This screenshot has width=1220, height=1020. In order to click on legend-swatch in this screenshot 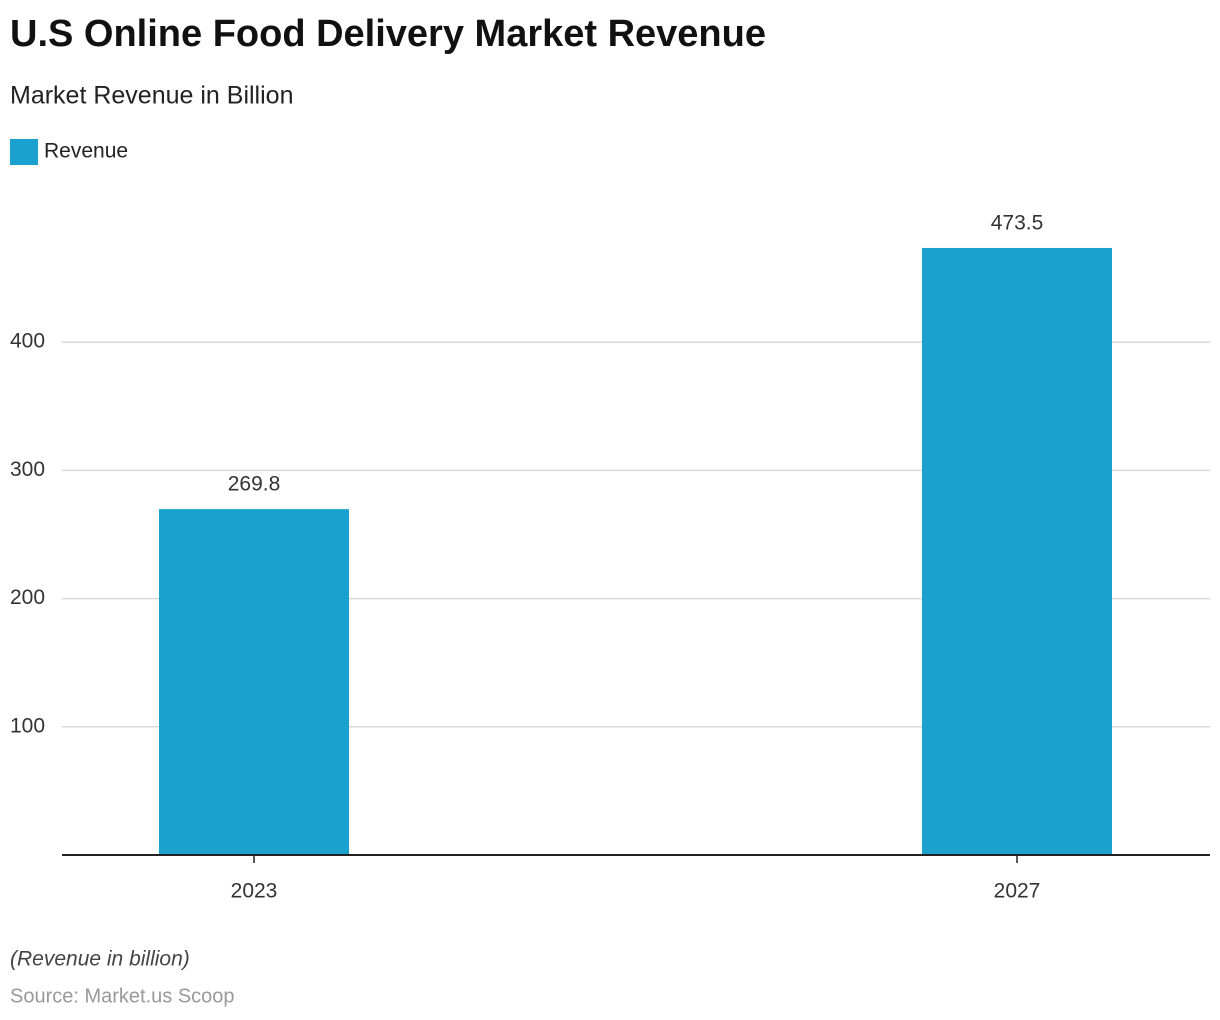, I will do `click(24, 152)`.